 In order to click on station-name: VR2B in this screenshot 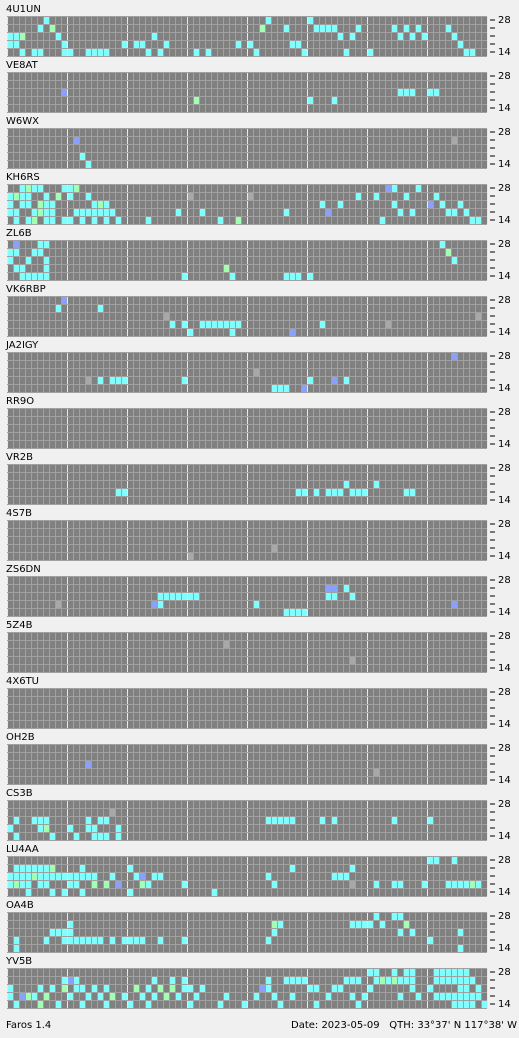, I will do `click(19, 457)`.